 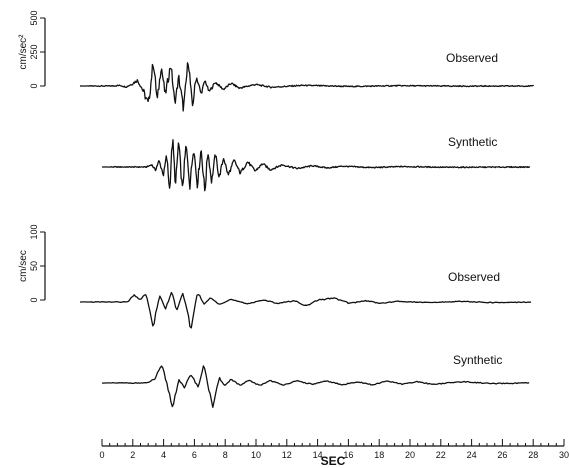 What do you see at coordinates (410, 455) in the screenshot?
I see `x-tick-label: 20` at bounding box center [410, 455].